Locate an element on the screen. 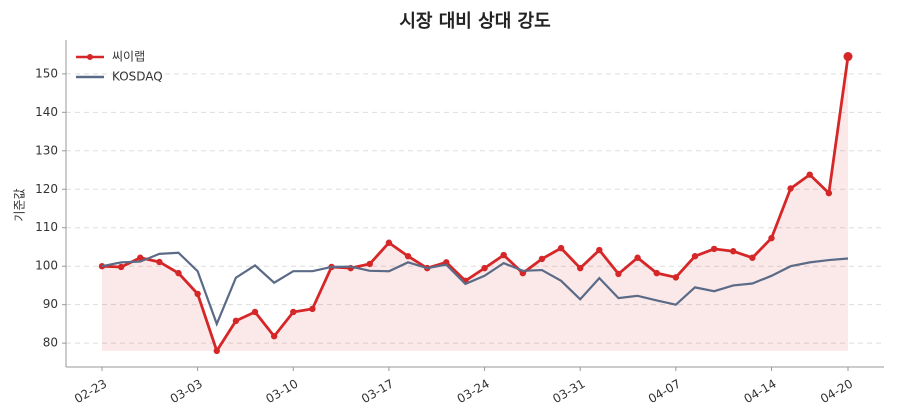  y-tick-label: 100 is located at coordinates (46, 266).